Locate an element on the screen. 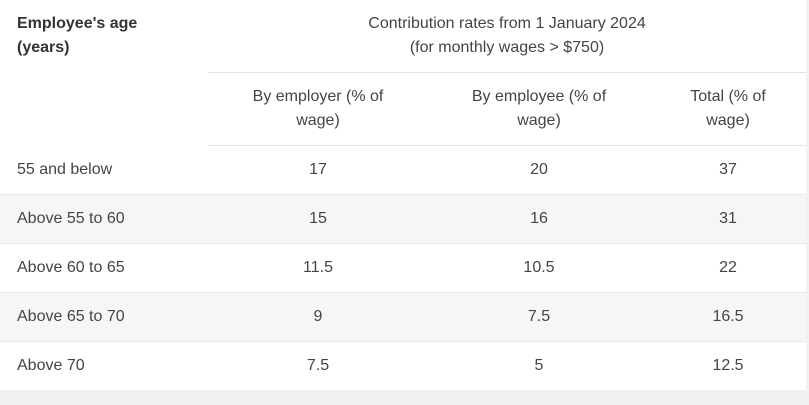 Image resolution: width=809 pixels, height=405 pixels. table-row: Above 55 to 60 15 16 31 is located at coordinates (403, 219).